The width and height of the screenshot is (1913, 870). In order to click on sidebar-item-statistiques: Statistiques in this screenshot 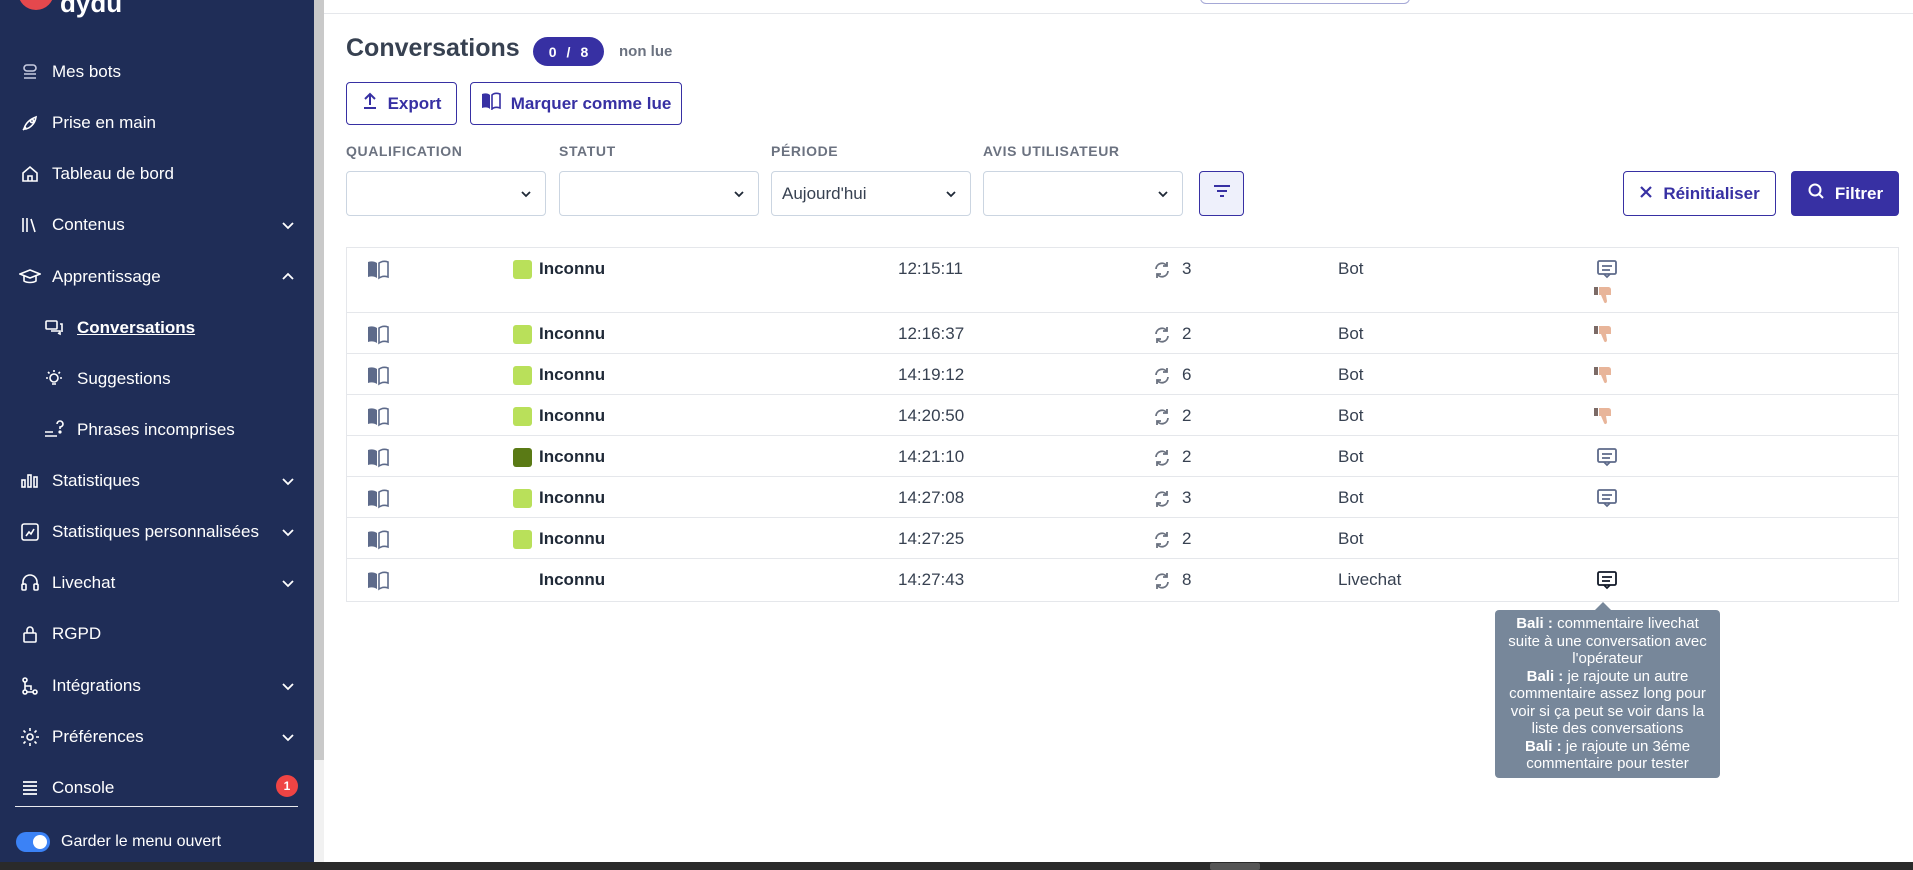, I will do `click(150, 481)`.